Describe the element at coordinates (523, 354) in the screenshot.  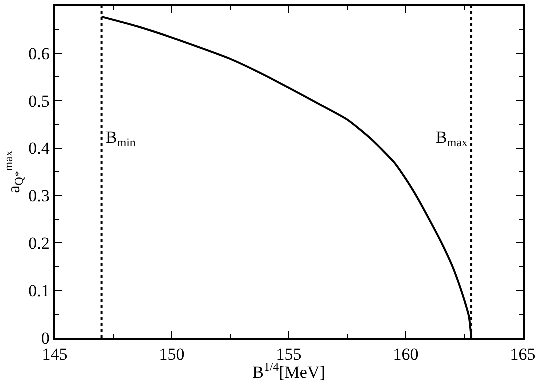
I see `x-tick-label: 165` at that location.